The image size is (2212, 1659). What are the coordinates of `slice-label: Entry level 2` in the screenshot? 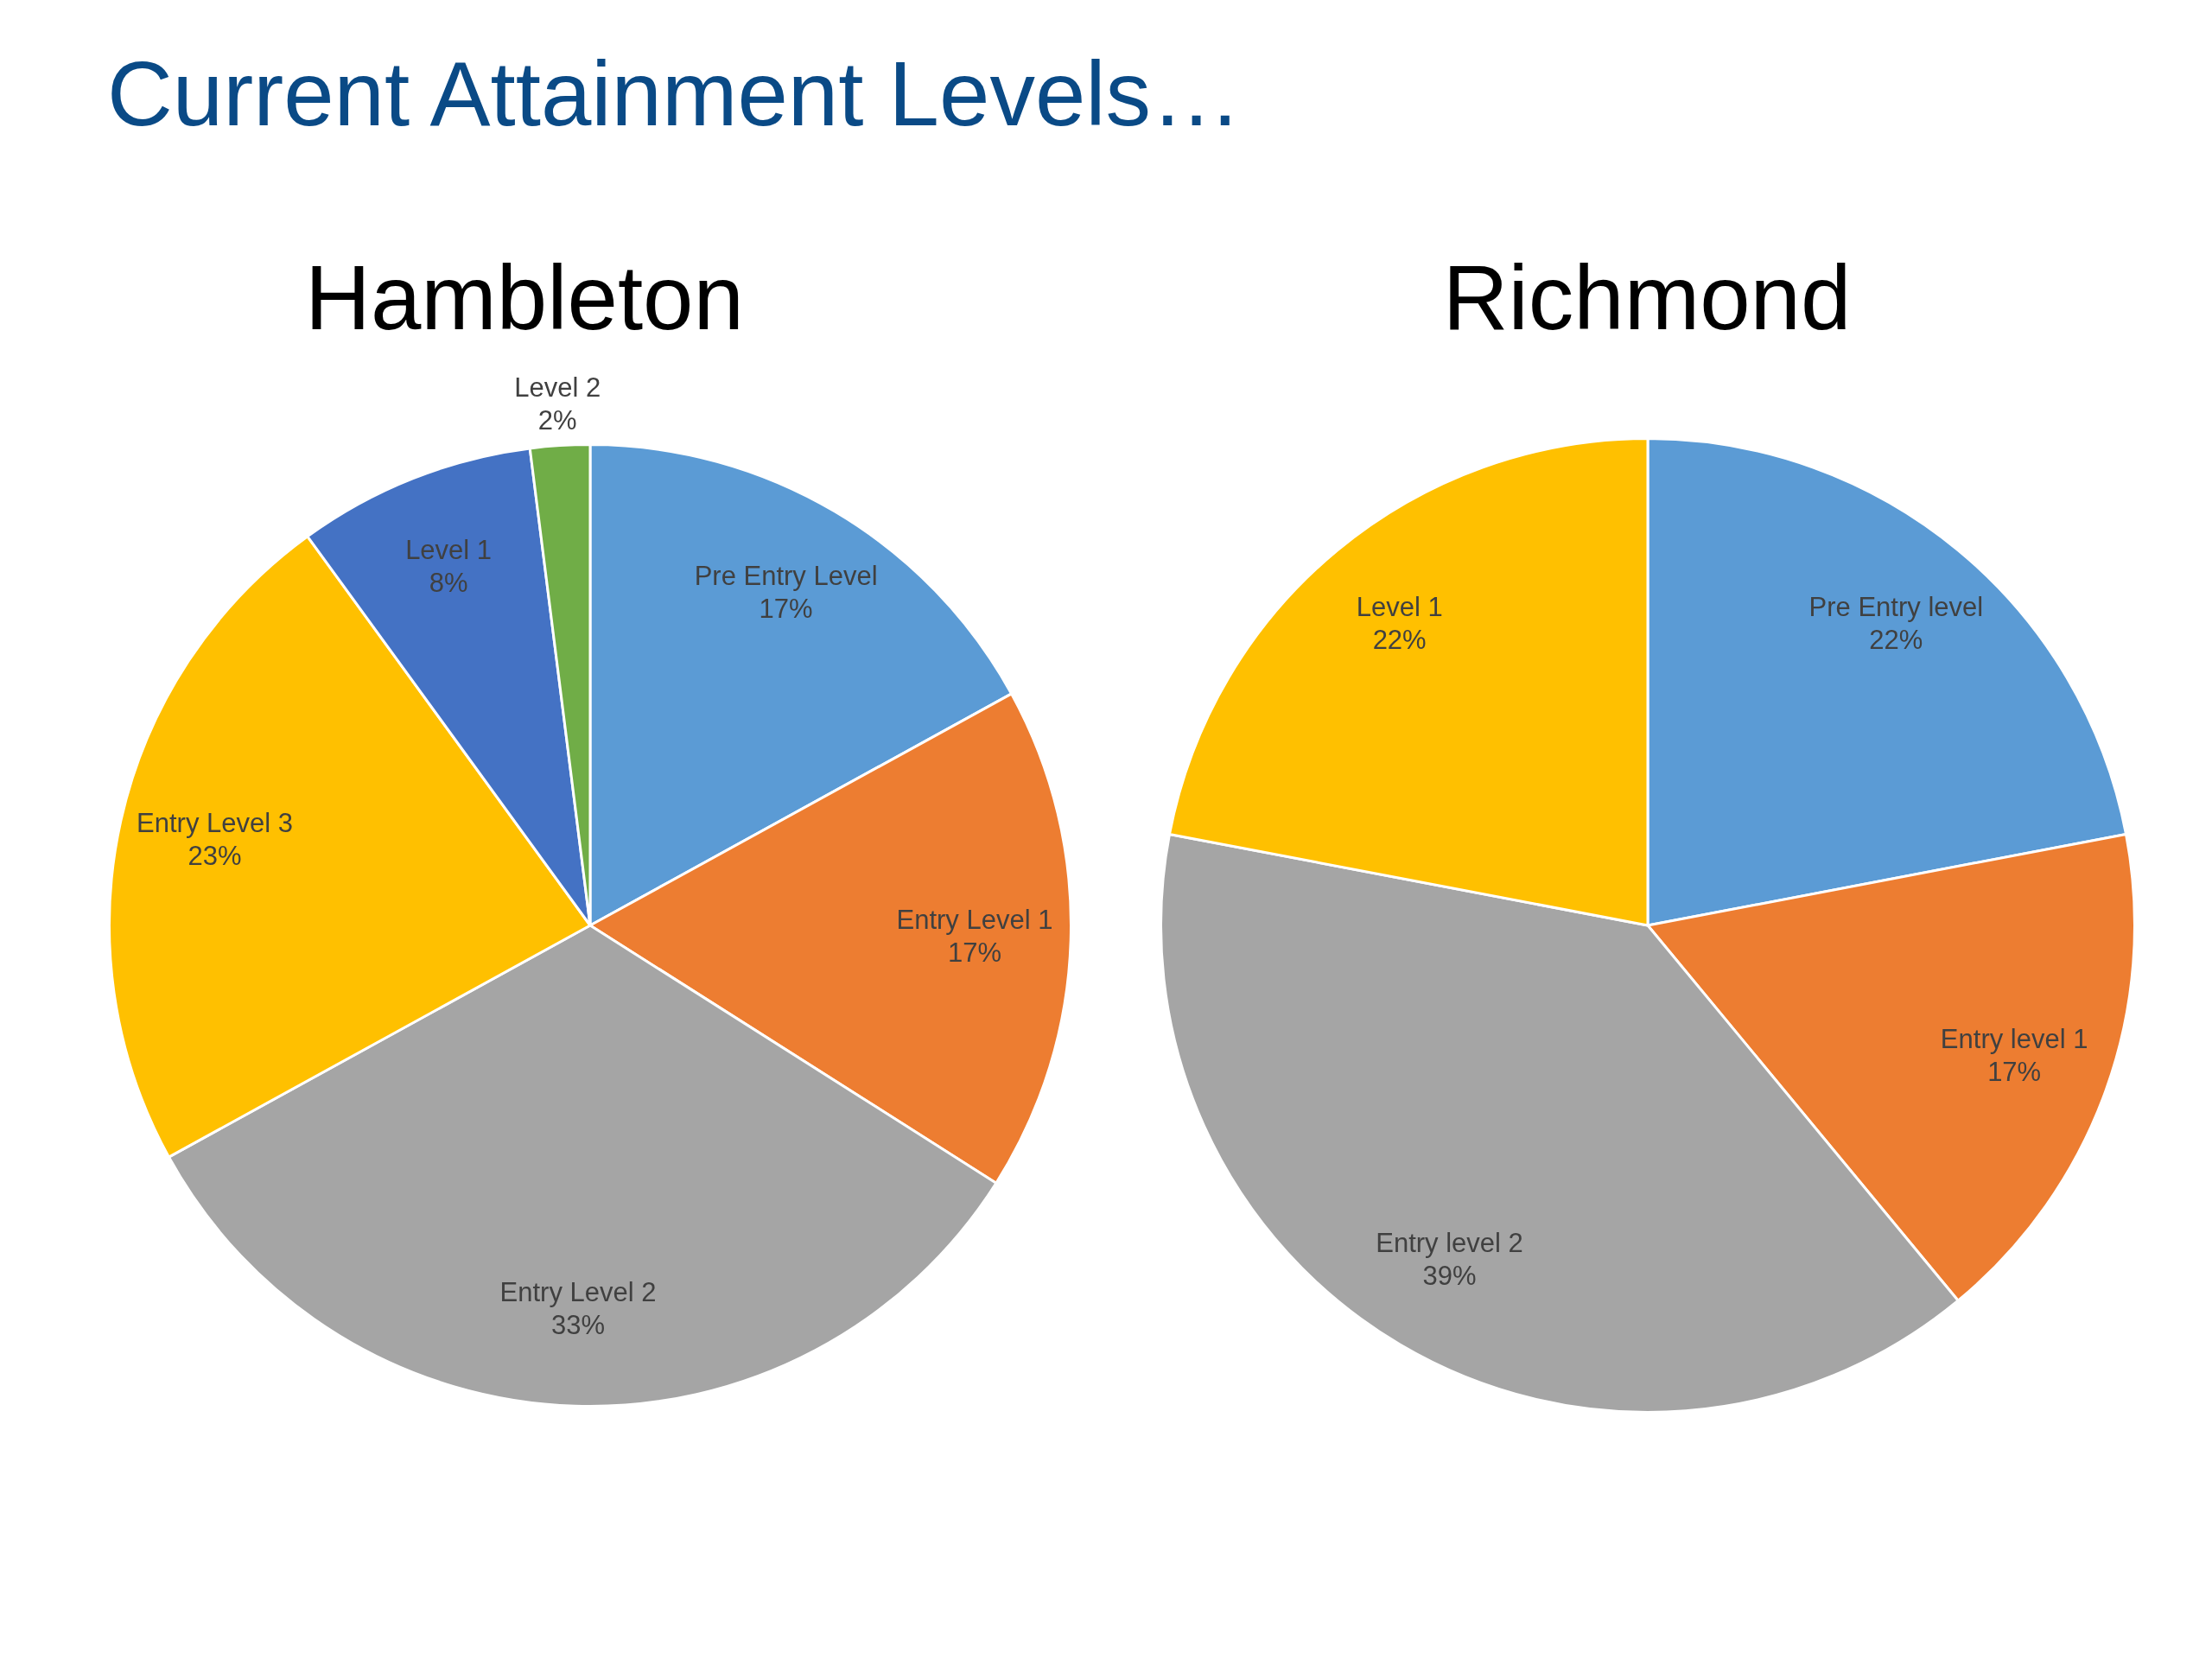 It's located at (1449, 1242).